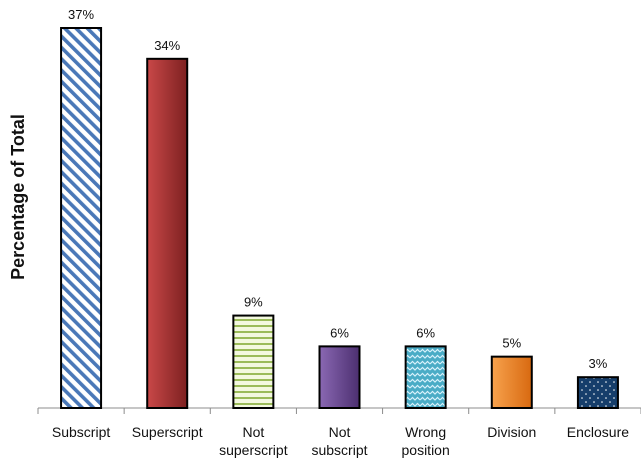 The image size is (641, 462). What do you see at coordinates (253, 302) in the screenshot?
I see `data-label-2: 9%` at bounding box center [253, 302].